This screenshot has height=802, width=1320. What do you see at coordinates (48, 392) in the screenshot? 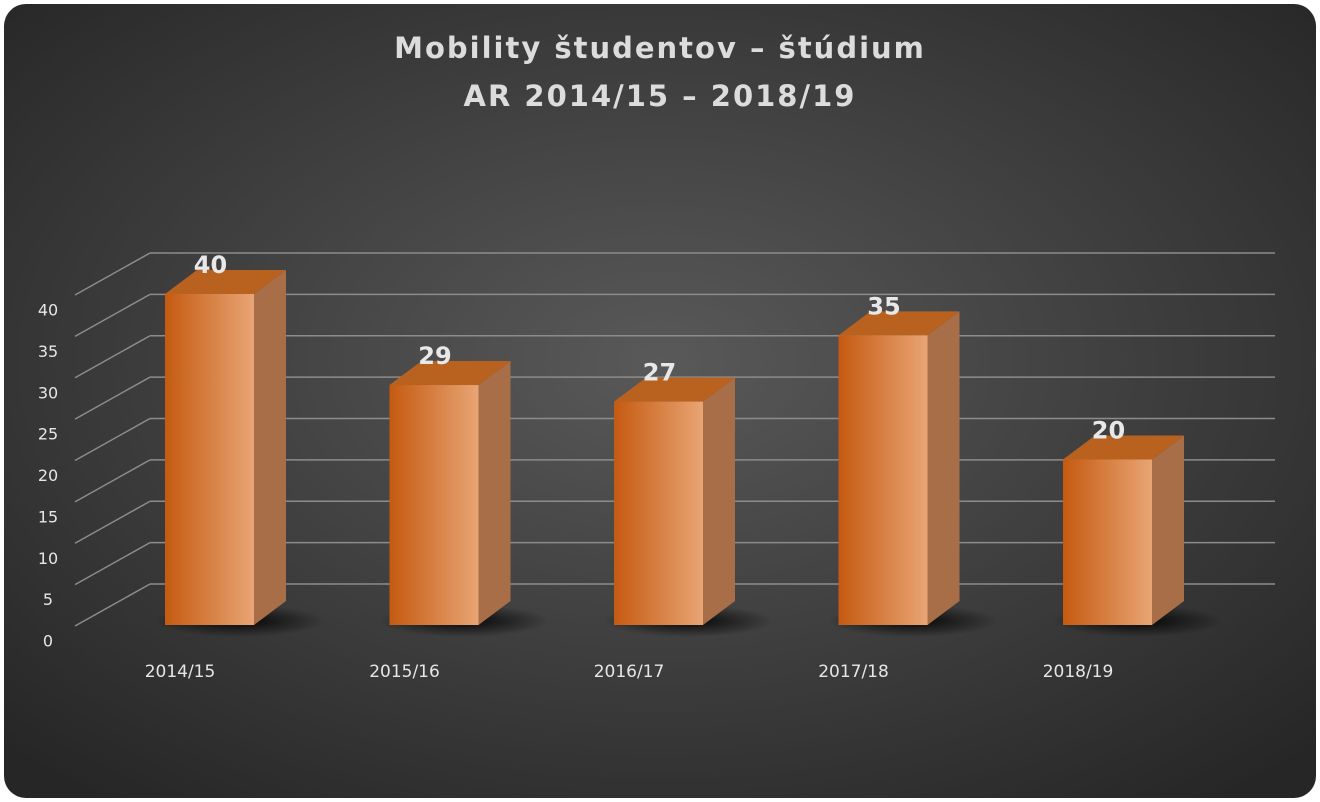
I see `y-tick-label: 30` at bounding box center [48, 392].